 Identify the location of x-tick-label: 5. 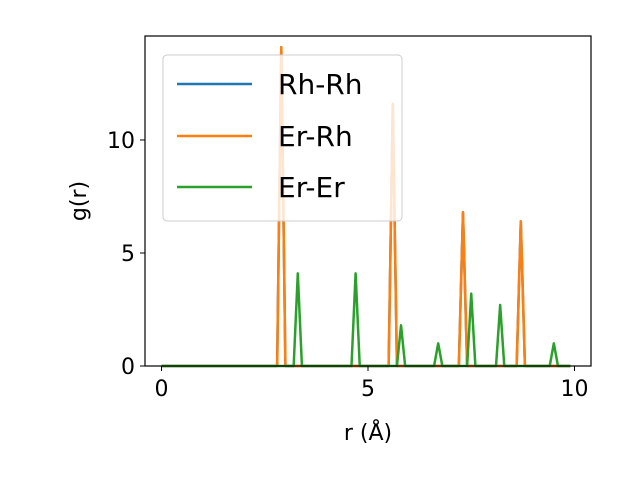
(368, 389).